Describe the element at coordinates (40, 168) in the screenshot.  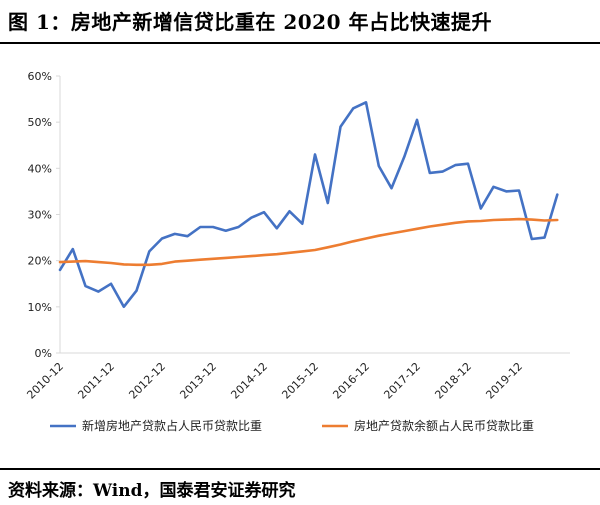
I see `y-tick-label: 40%` at that location.